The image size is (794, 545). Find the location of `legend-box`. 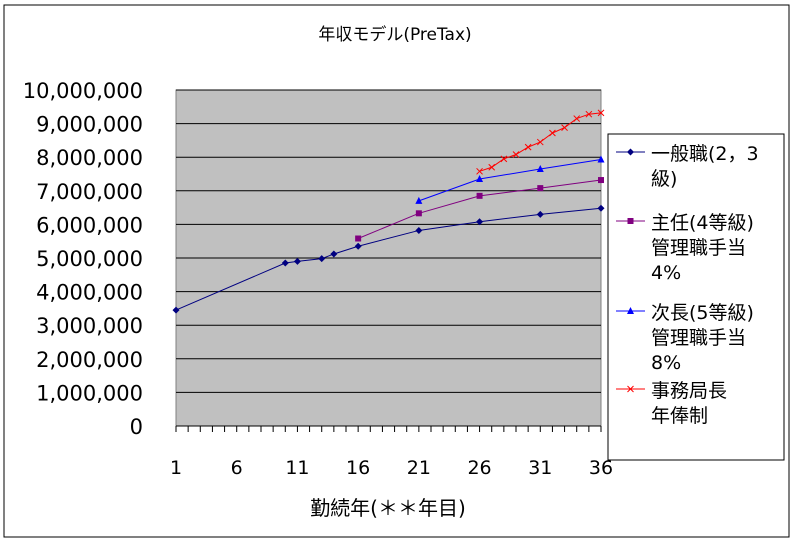

legend-box is located at coordinates (696, 297).